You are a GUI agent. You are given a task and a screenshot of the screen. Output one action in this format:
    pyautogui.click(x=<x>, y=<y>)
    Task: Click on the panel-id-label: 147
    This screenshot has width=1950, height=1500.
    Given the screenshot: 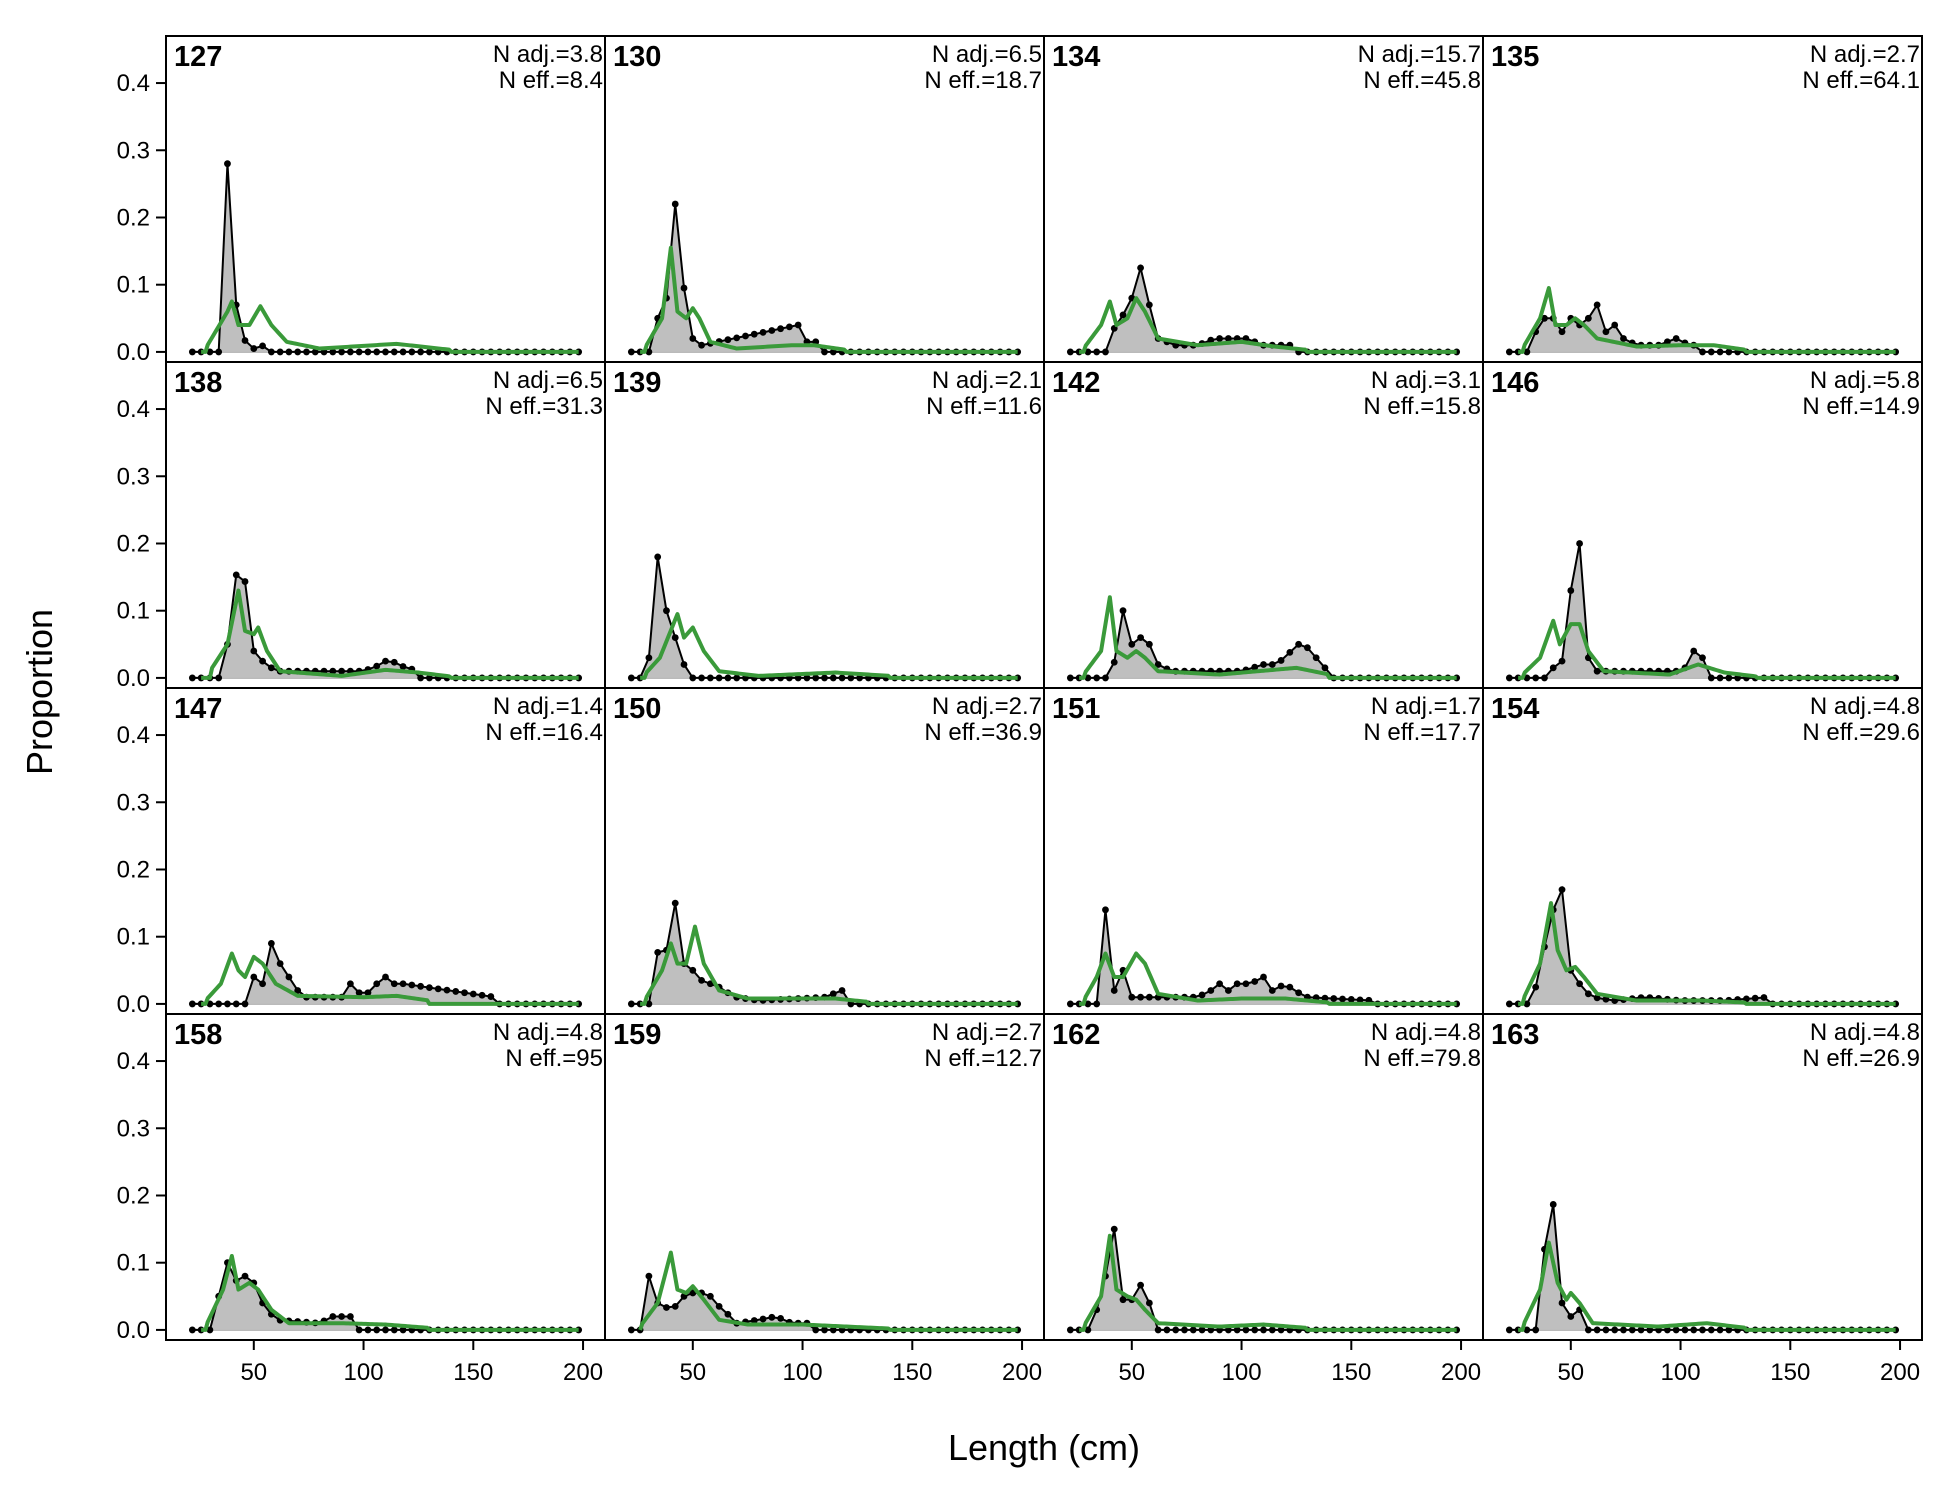 What is the action you would take?
    pyautogui.click(x=198, y=709)
    